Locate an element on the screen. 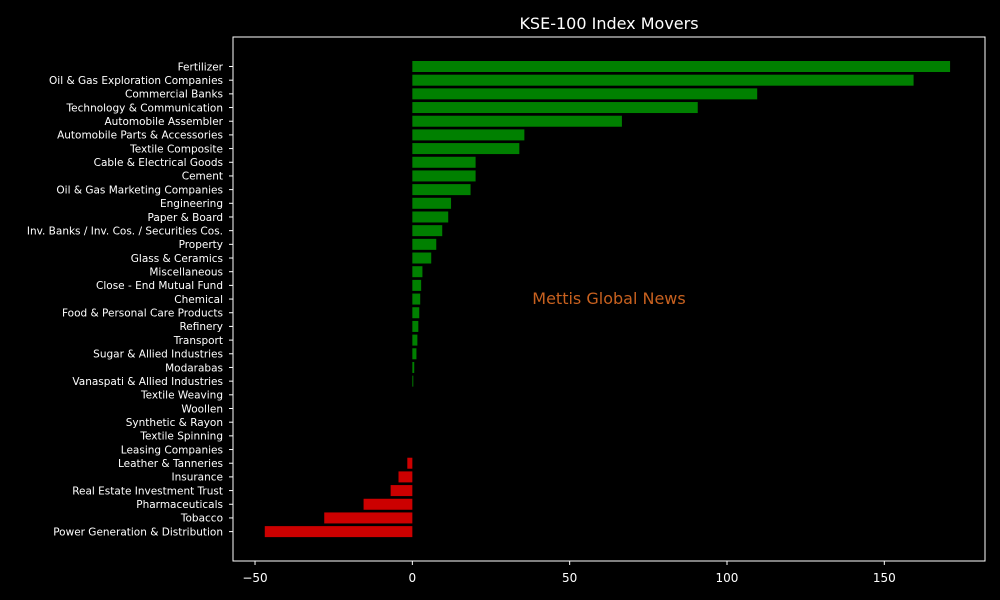 This screenshot has height=600, width=1000. x-axis-ticks-group: −50 0 50 100 150 is located at coordinates (569, 573).